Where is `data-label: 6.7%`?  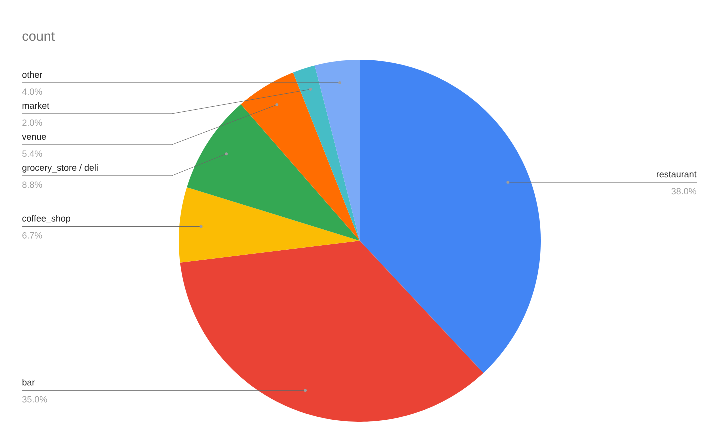 data-label: 6.7% is located at coordinates (32, 235).